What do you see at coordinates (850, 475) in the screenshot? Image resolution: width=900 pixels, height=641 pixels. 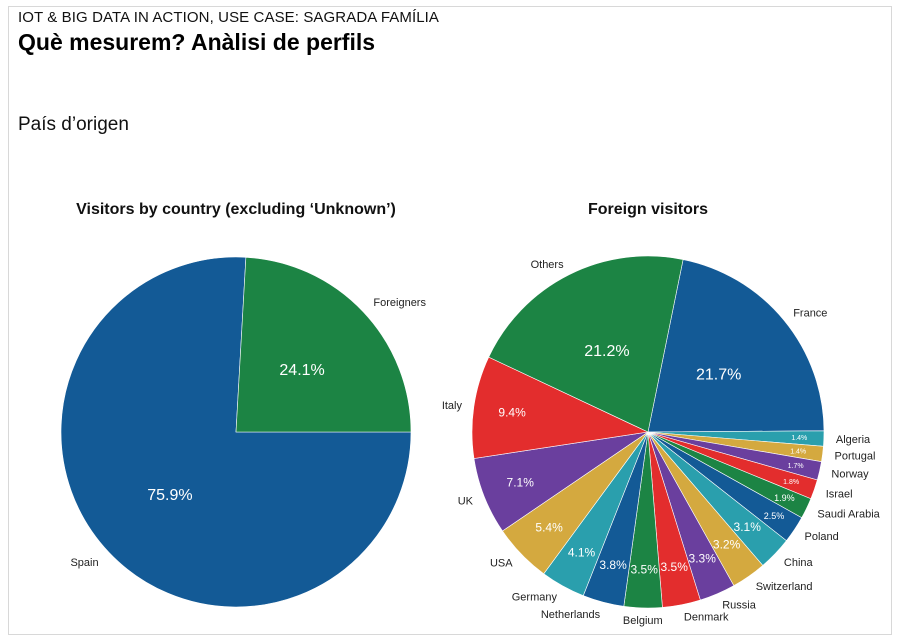 I see `slice-label-norway: Norway` at bounding box center [850, 475].